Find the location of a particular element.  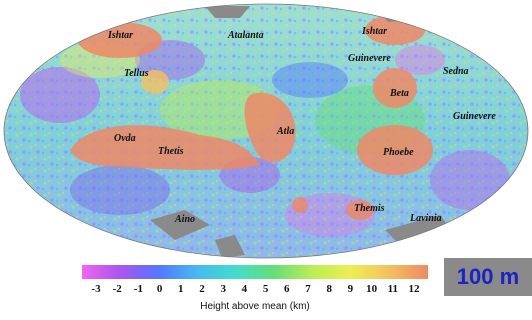

label-themis: Themis is located at coordinates (369, 208).